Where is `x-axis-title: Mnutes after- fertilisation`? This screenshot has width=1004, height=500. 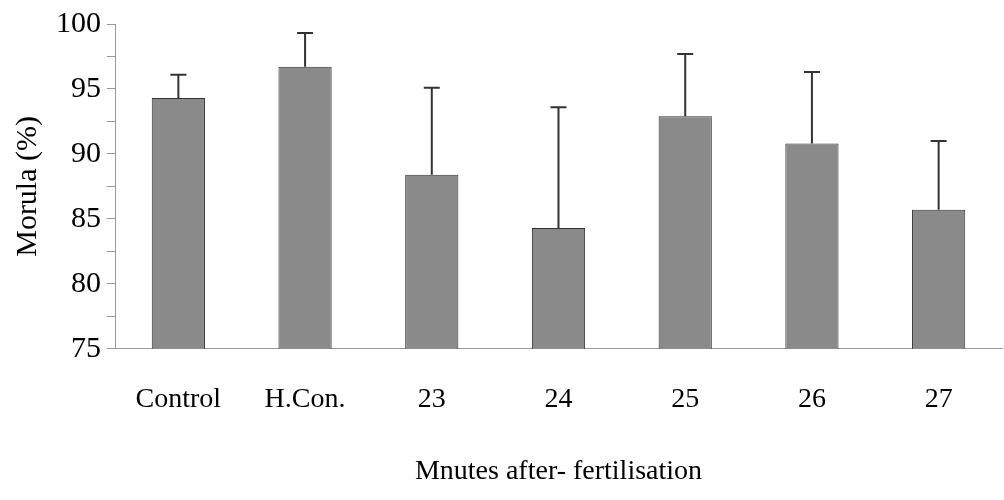
x-axis-title: Mnutes after- fertilisation is located at coordinates (558, 469).